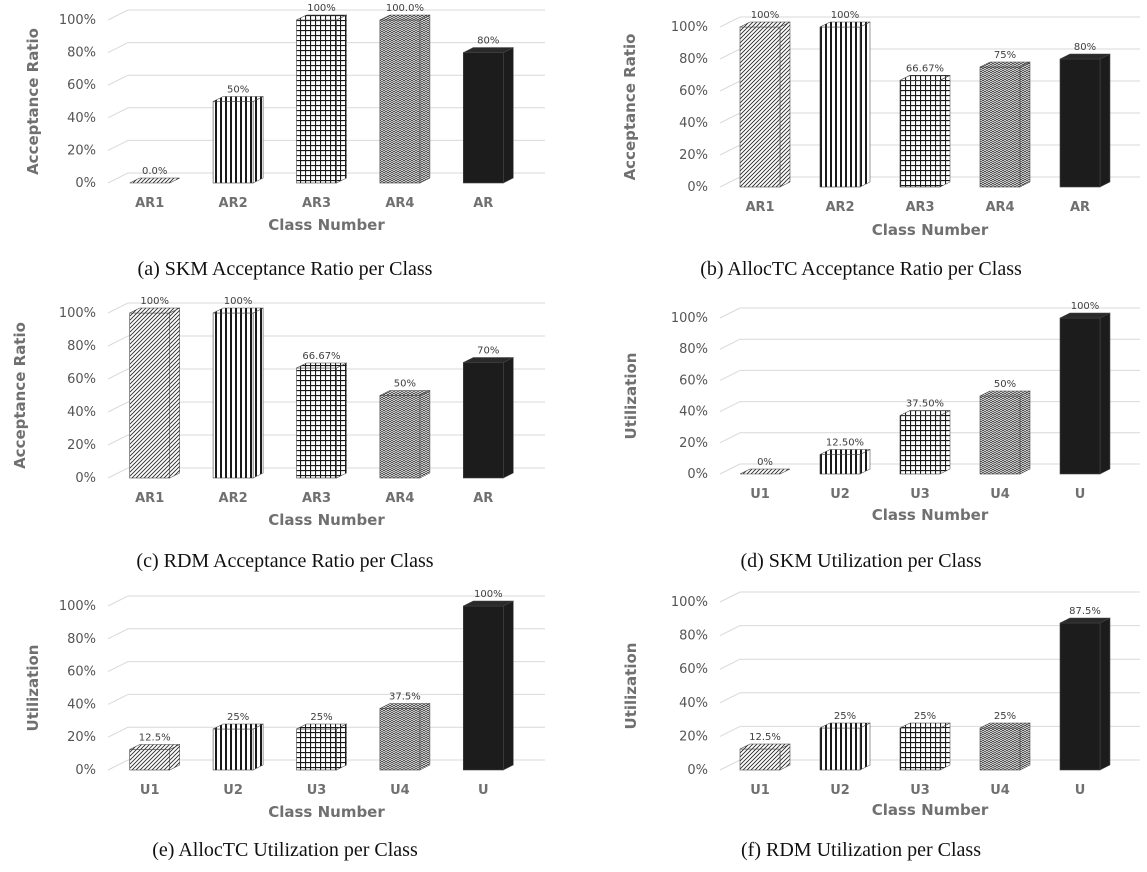 This screenshot has height=872, width=1147. What do you see at coordinates (405, 384) in the screenshot?
I see `data-label: 50%` at bounding box center [405, 384].